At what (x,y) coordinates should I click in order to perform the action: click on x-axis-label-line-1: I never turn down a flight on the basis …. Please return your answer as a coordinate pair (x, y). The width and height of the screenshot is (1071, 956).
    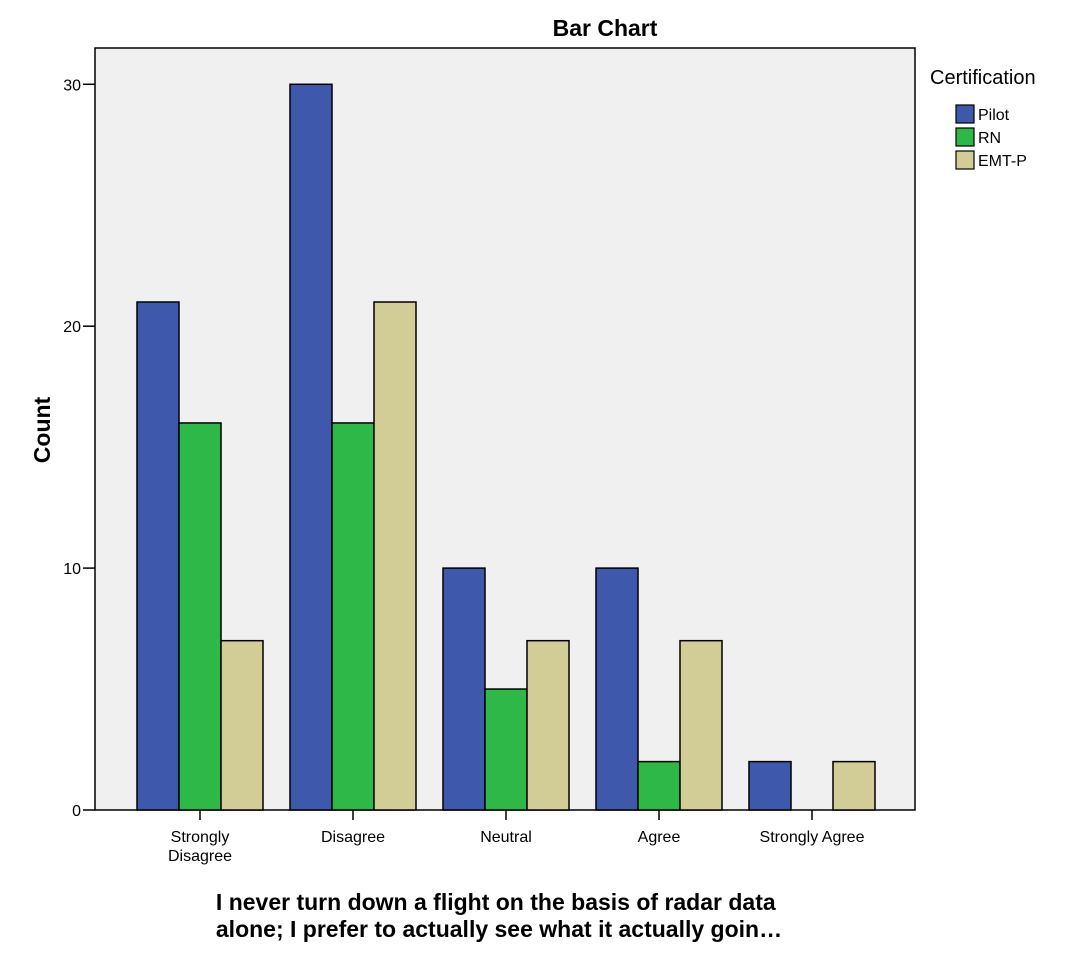
    Looking at the image, I should click on (496, 902).